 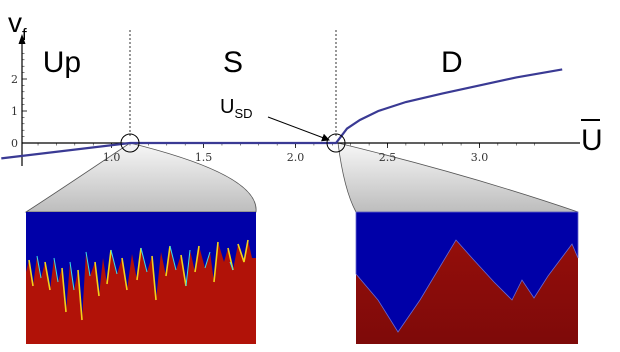 What do you see at coordinates (253, 62) in the screenshot?
I see `region-labels: Up S D` at bounding box center [253, 62].